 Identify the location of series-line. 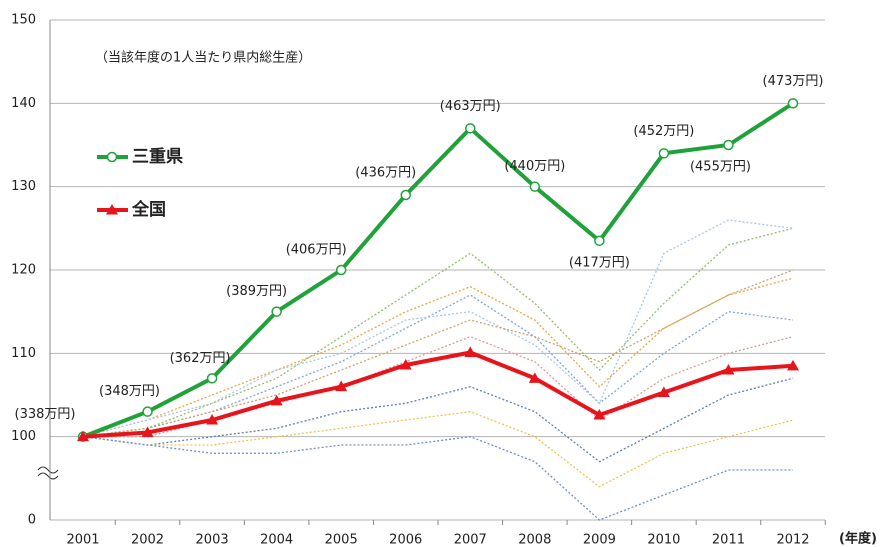
(438, 394).